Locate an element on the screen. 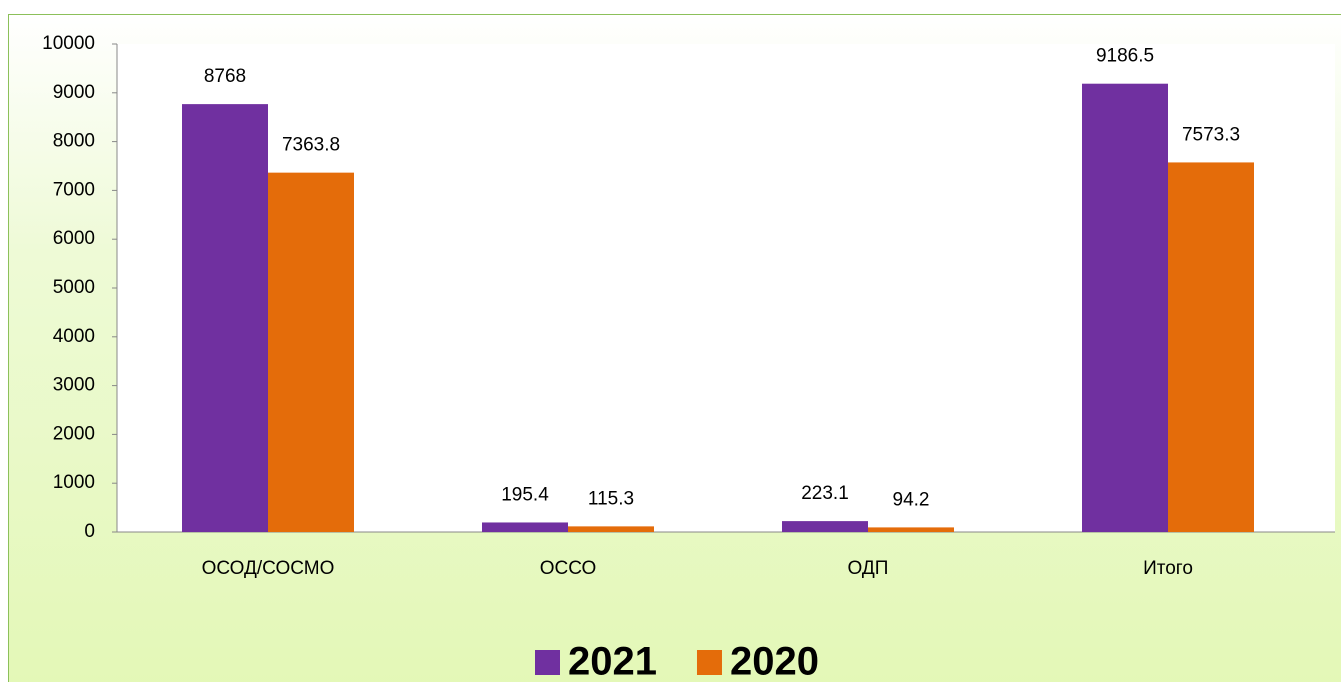  y-tick-label: 0 is located at coordinates (89, 531).